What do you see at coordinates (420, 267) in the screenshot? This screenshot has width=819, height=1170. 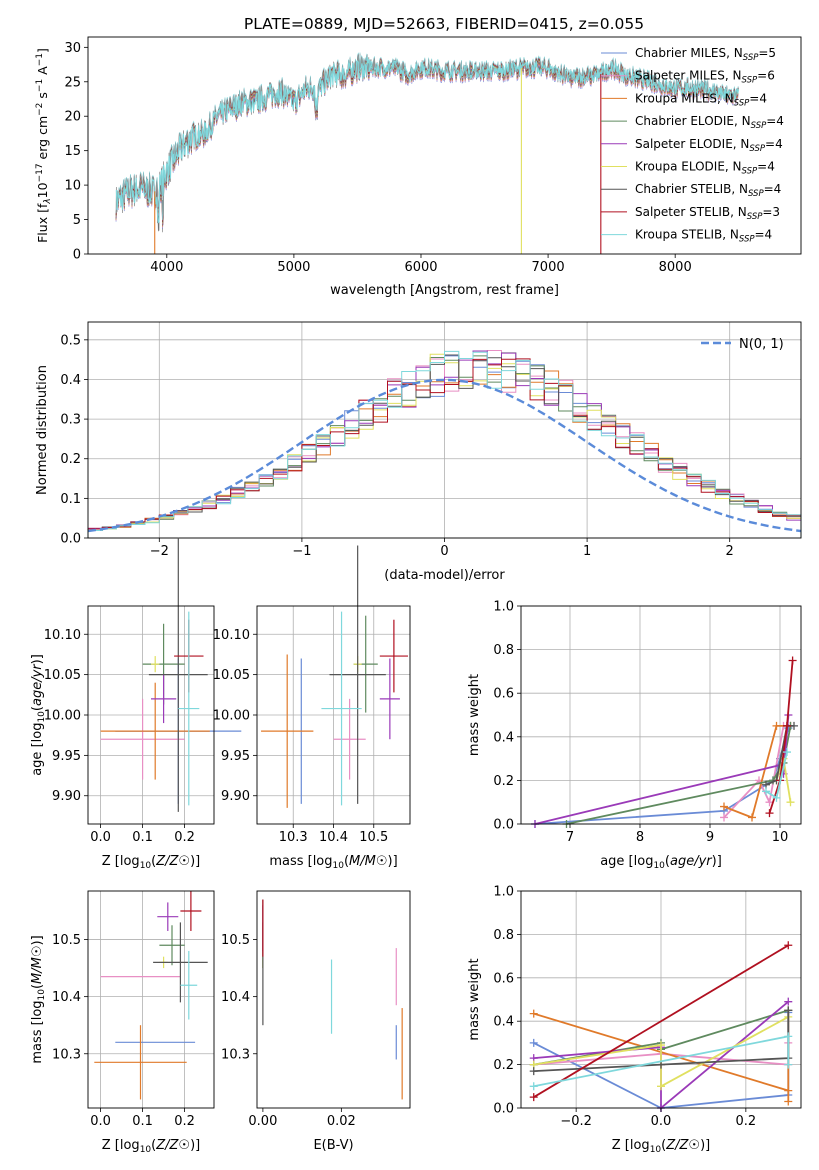 I see `x-tick-label: 6000` at bounding box center [420, 267].